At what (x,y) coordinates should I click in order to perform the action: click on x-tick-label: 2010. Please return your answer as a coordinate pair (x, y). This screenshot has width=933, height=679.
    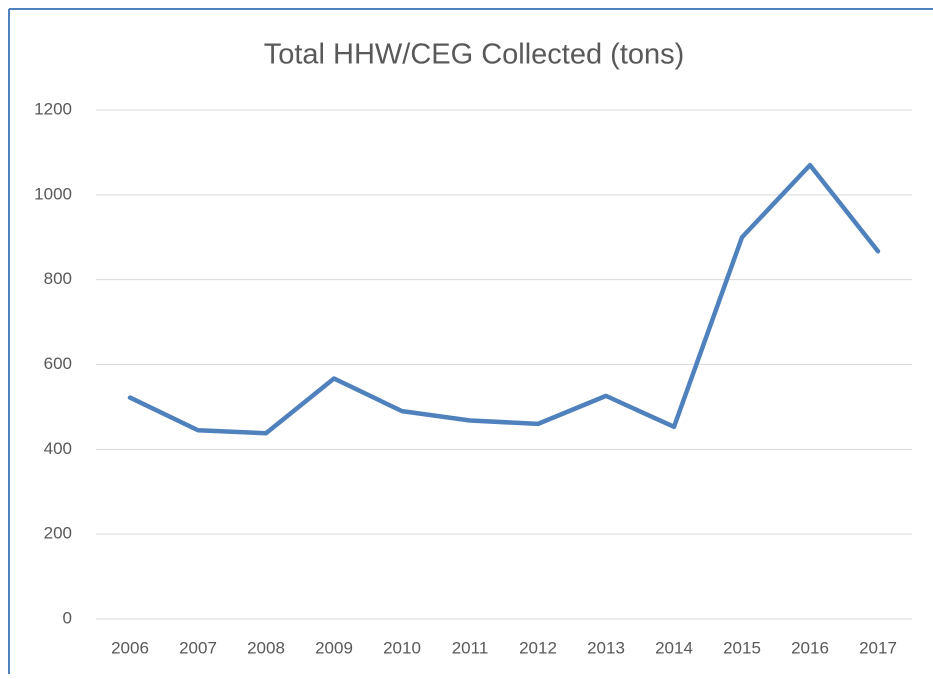
    Looking at the image, I should click on (402, 647).